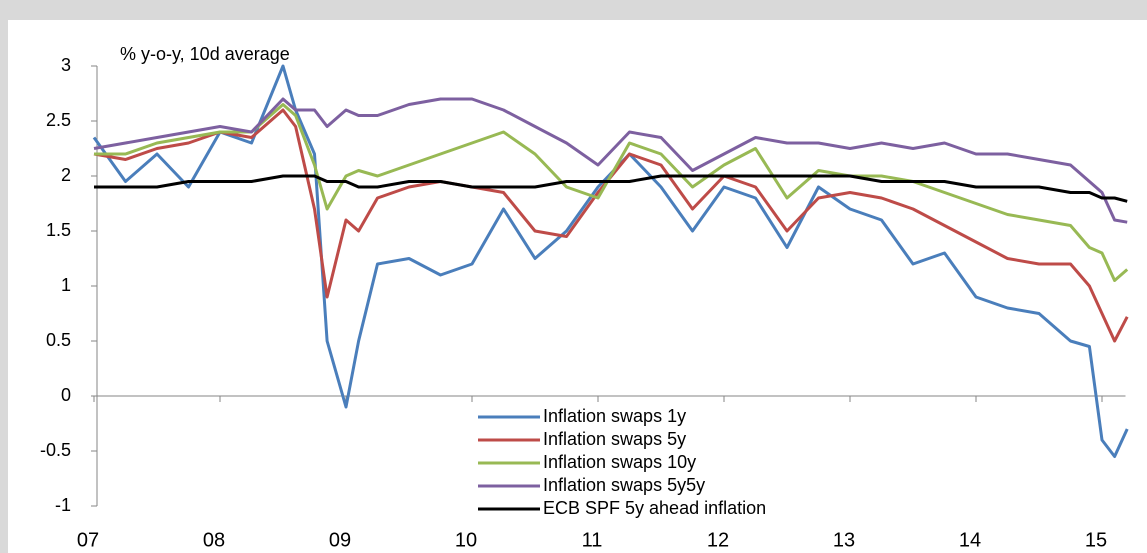 This screenshot has height=553, width=1147. Describe the element at coordinates (66, 285) in the screenshot. I see `y-tick-label: 1` at that location.